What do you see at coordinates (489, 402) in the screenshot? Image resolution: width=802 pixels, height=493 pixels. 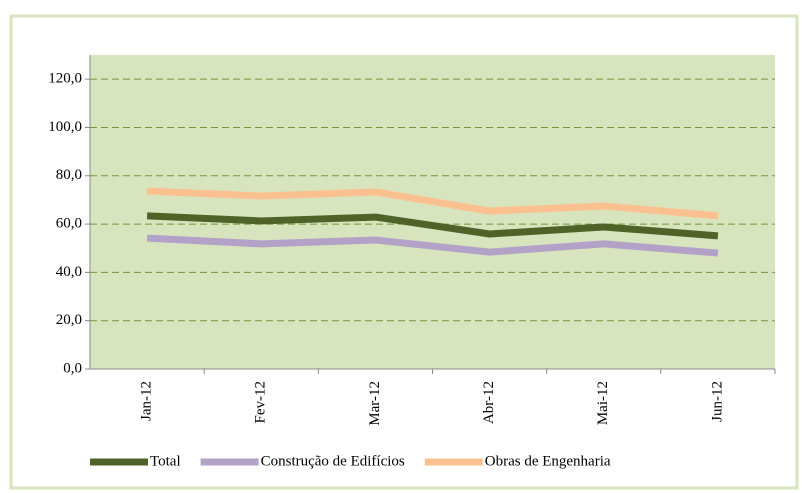 I see `x-tick-label: Abr-12` at bounding box center [489, 402].